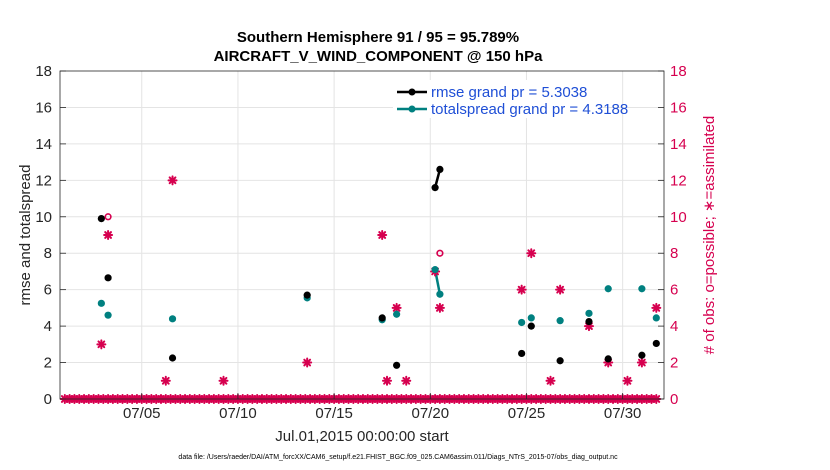  Describe the element at coordinates (709, 235) in the screenshot. I see `y-axis-label-right: # of obs: o=possible; ∗=assimilated` at that location.